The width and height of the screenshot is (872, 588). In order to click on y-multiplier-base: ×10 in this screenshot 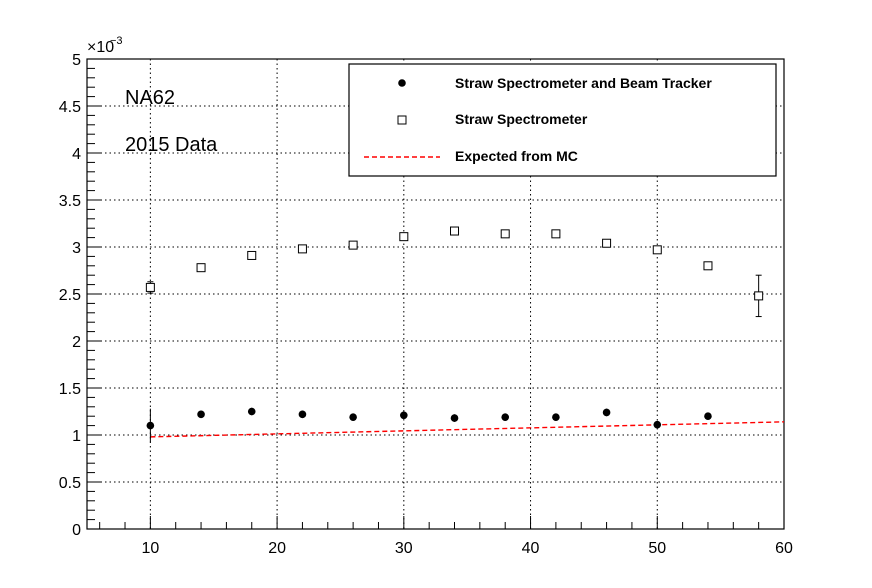, I will do `click(100, 47)`.